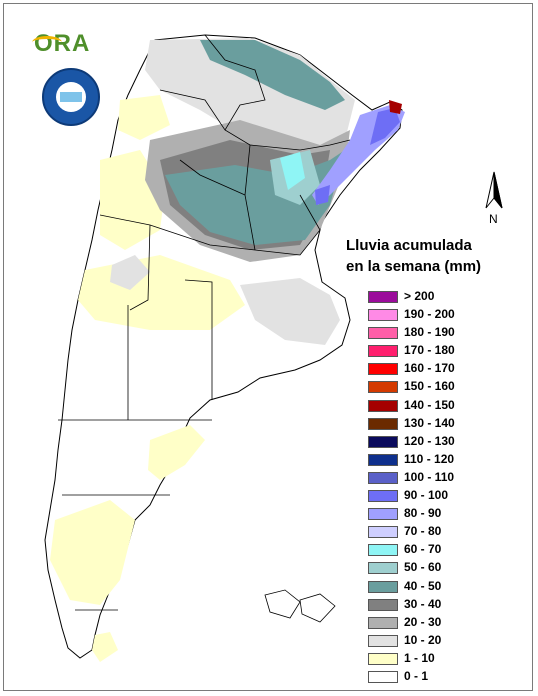 This screenshot has height=696, width=538. Describe the element at coordinates (414, 266) in the screenshot. I see `legend-title-line2: en la semana (mm)` at that location.